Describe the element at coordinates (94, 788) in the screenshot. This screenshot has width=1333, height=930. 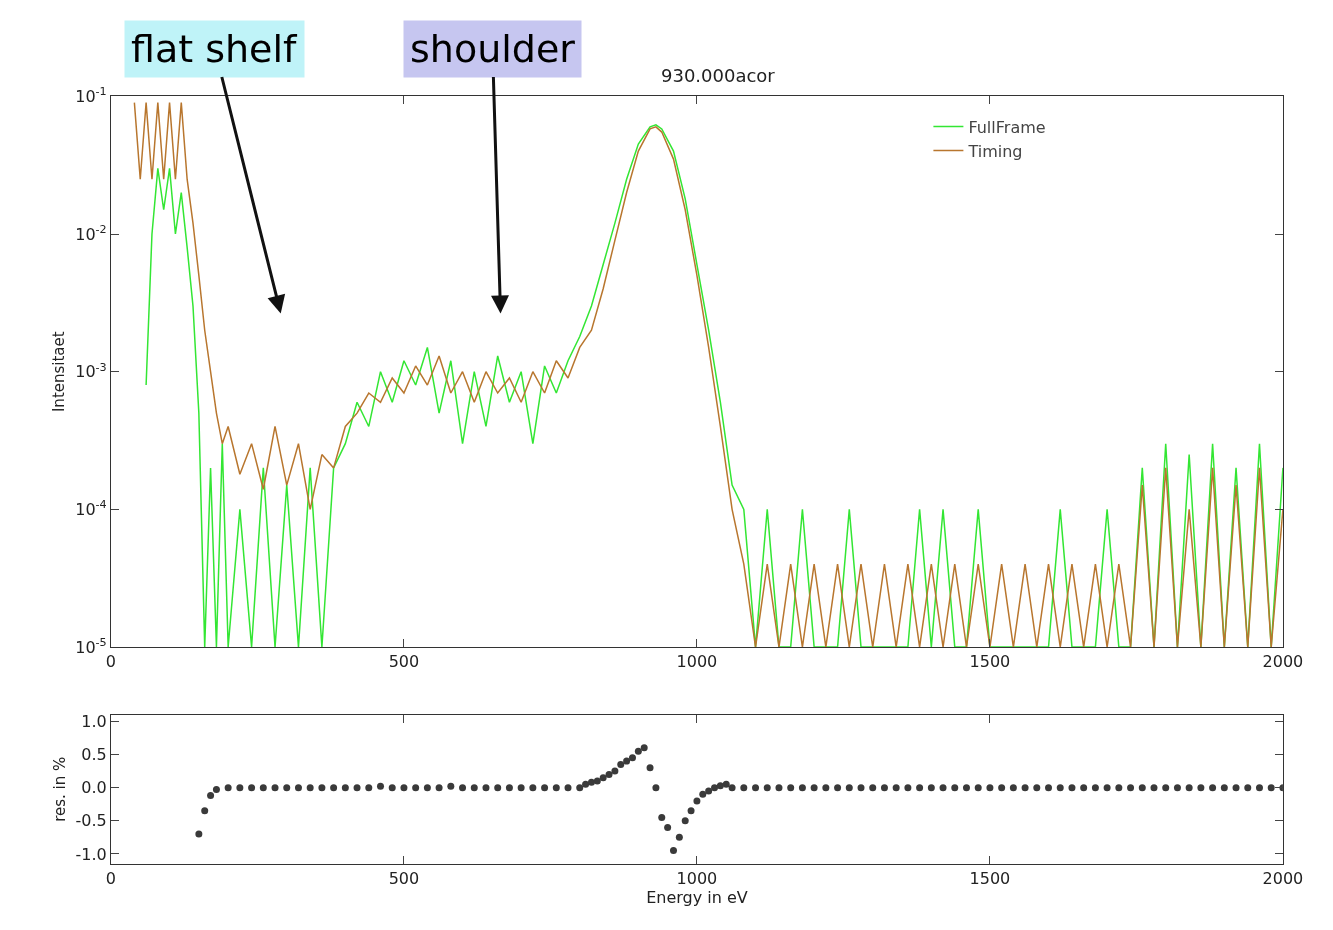
I see `y-tick-label: 0.0` at that location.